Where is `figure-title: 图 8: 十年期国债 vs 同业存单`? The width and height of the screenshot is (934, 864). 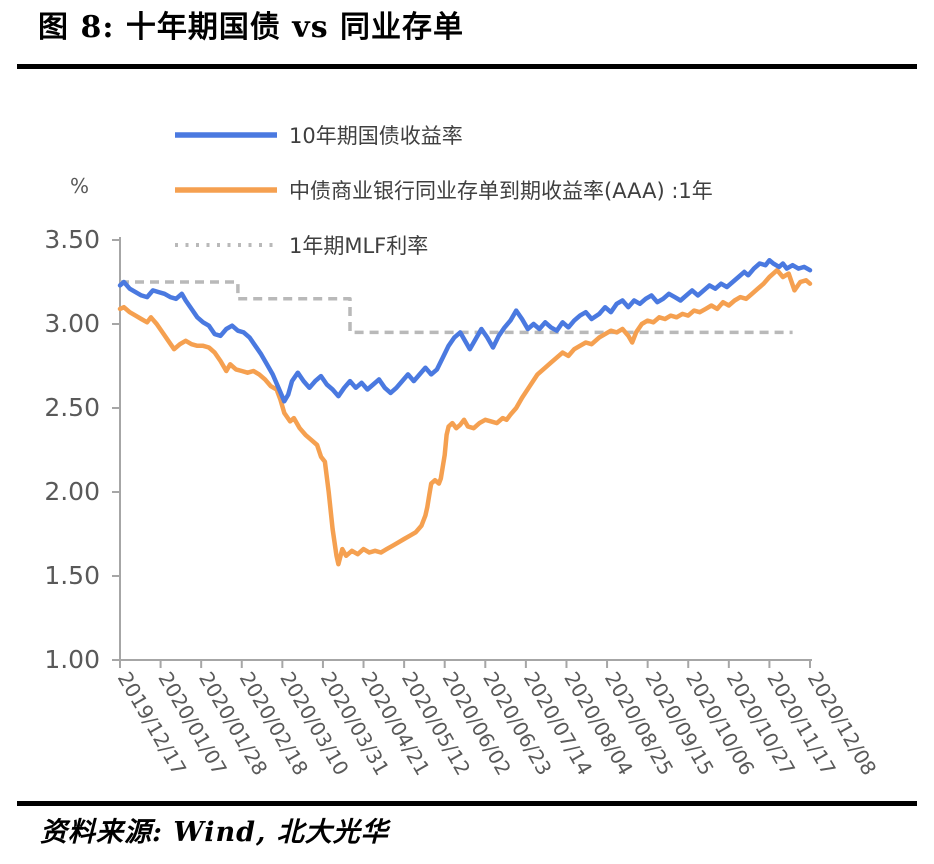 figure-title: 图 8: 十年期国债 vs 同业存单 is located at coordinates (251, 27).